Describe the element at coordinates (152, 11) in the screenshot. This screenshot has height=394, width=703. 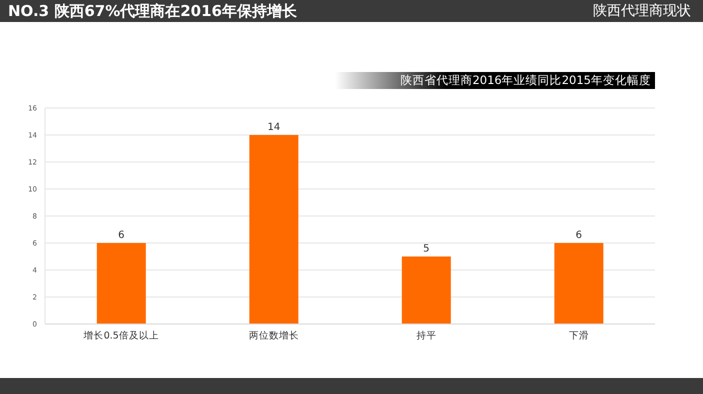
I see `chart-title: NO.3 陕西67%代理商在2016年保持增长` at that location.